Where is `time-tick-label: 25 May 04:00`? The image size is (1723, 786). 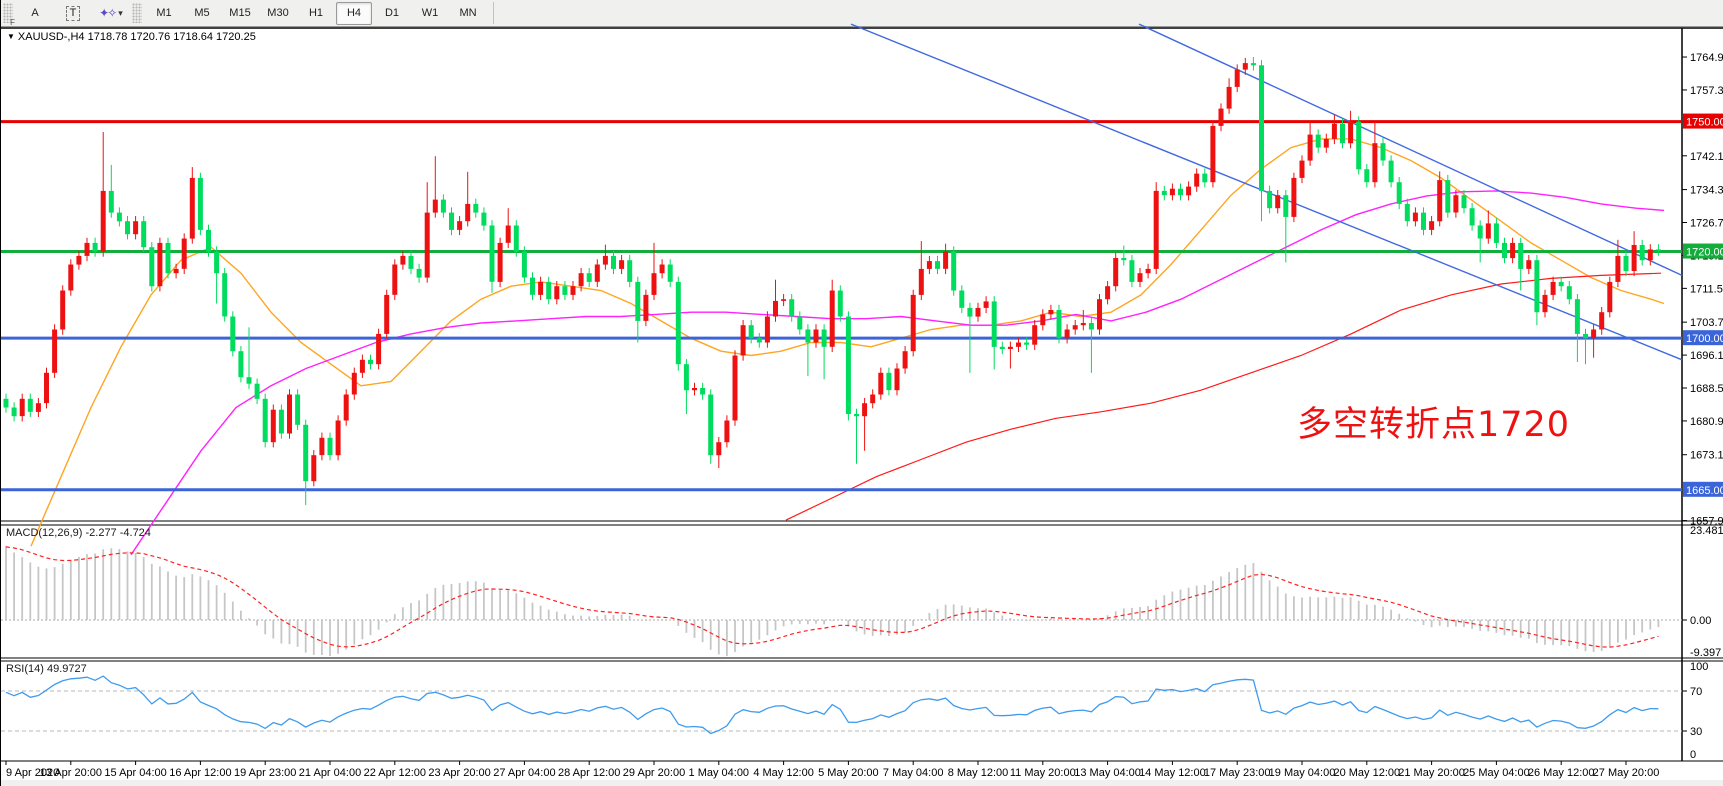
time-tick-label: 25 May 04:00 is located at coordinates (1496, 773).